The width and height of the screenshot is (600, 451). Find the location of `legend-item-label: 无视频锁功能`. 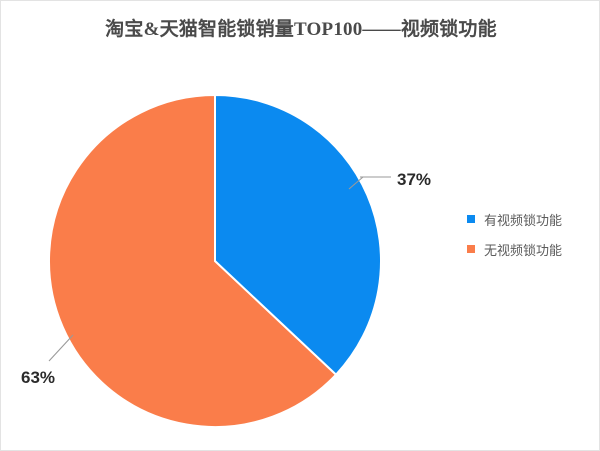

legend-item-label: 无视频锁功能 is located at coordinates (523, 250).